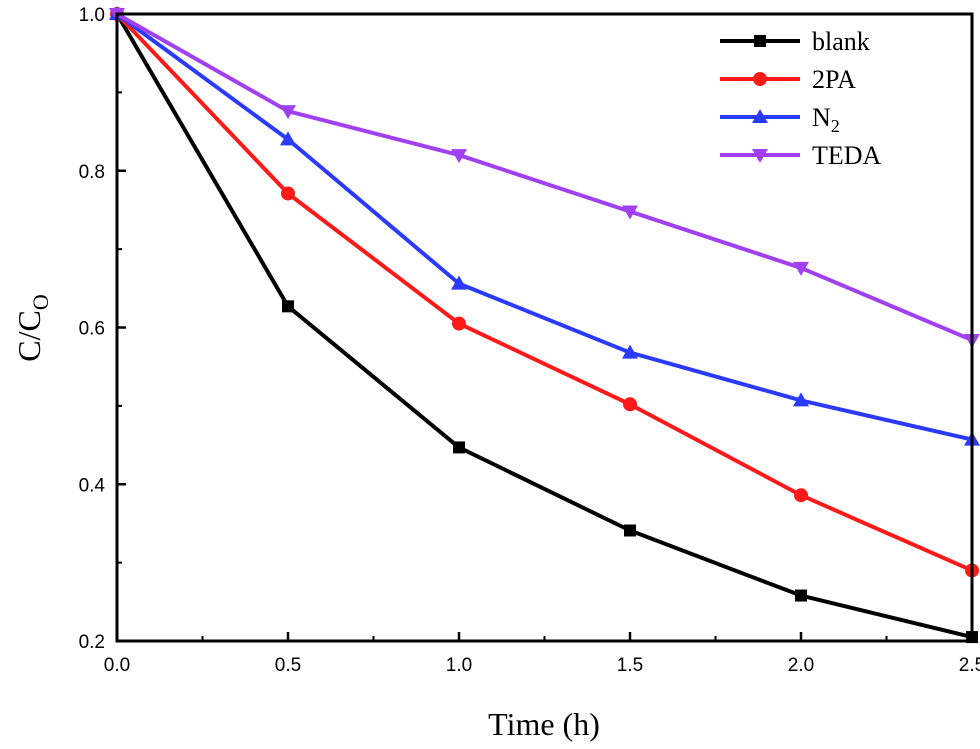 The image size is (980, 749). I want to click on legend: blank 2PA N2 TEDA, so click(801, 98).